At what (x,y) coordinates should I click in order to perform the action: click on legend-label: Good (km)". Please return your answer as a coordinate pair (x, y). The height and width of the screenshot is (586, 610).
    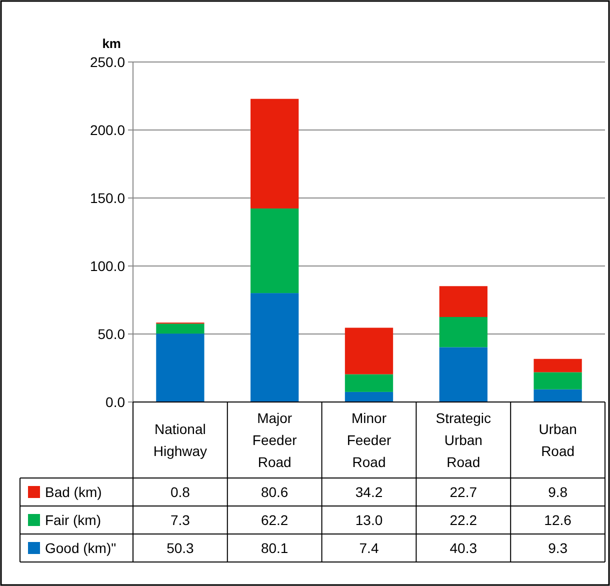
    Looking at the image, I should click on (80, 548).